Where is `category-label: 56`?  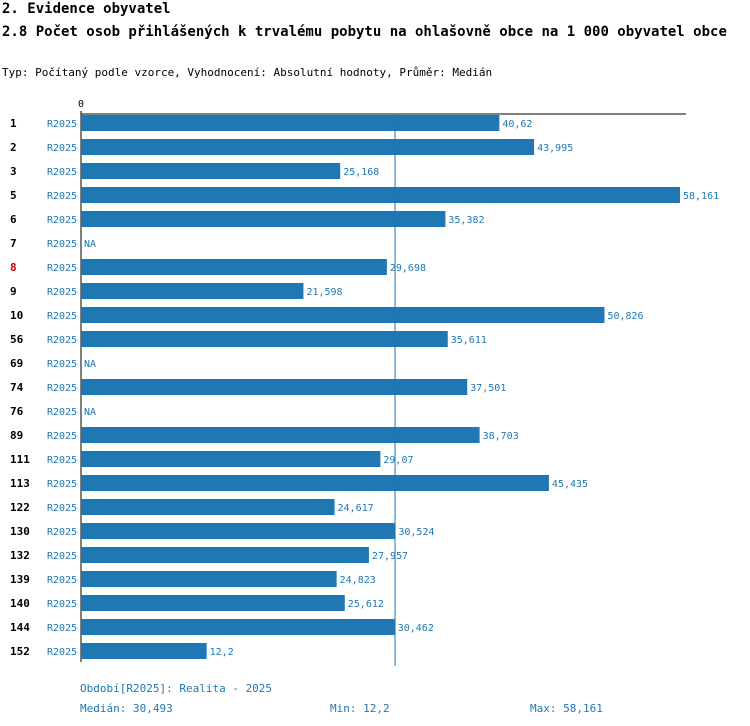 category-label: 56 is located at coordinates (17, 339).